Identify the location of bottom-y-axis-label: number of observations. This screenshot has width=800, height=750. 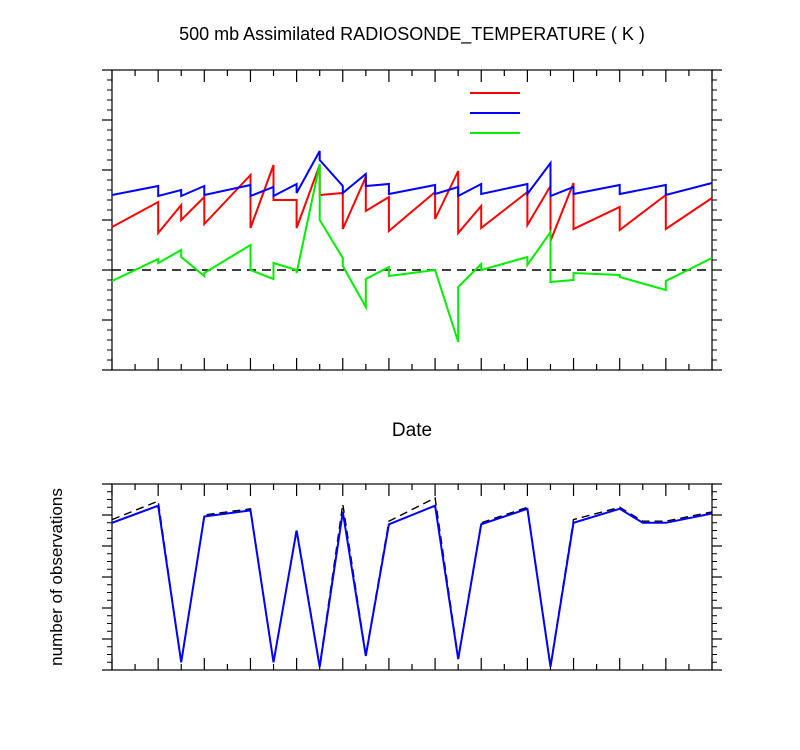
(56, 577).